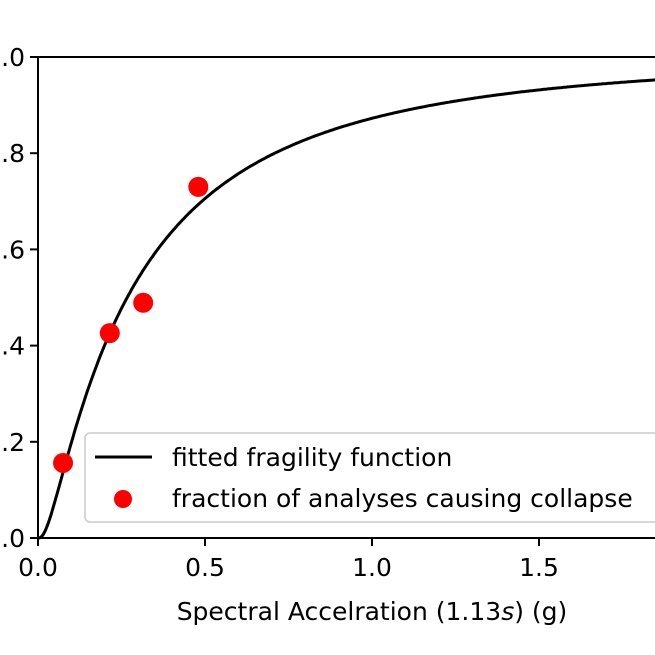 The height and width of the screenshot is (655, 655). Describe the element at coordinates (372, 611) in the screenshot. I see `x-axis-label: Spectral Accelration (1.13s) (g)` at that location.